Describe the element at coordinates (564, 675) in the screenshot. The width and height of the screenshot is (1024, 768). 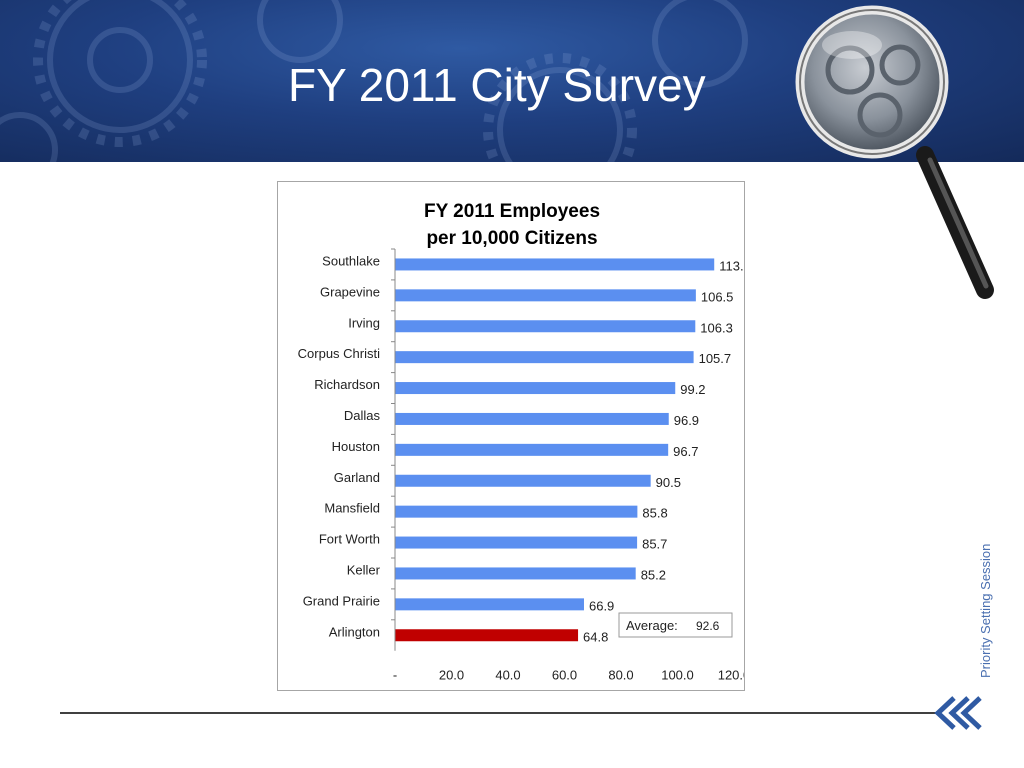
I see `x-tick-label: 60.0` at that location.